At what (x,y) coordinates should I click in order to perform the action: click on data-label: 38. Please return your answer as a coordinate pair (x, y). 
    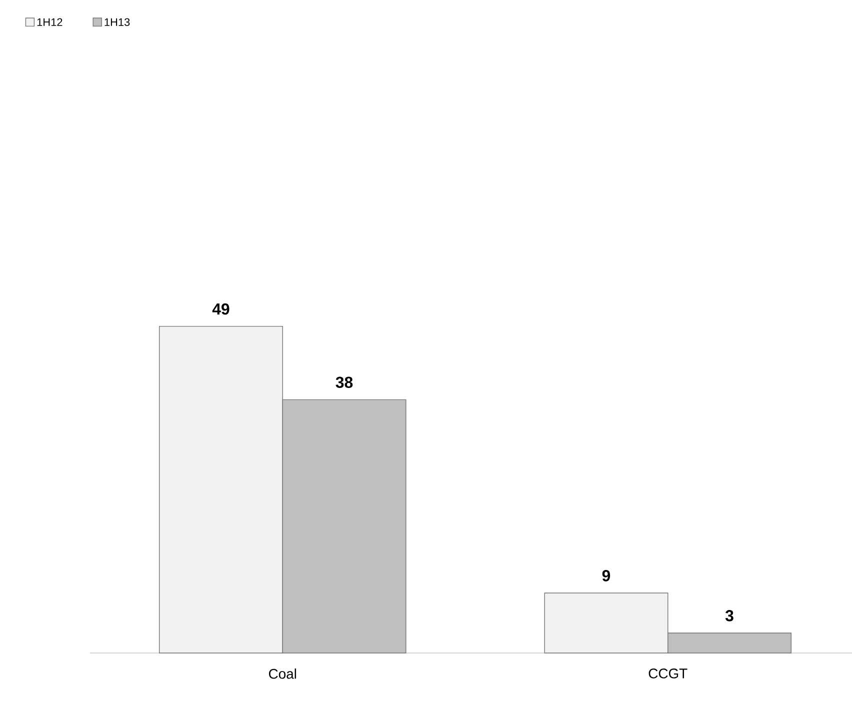
    Looking at the image, I should click on (344, 382).